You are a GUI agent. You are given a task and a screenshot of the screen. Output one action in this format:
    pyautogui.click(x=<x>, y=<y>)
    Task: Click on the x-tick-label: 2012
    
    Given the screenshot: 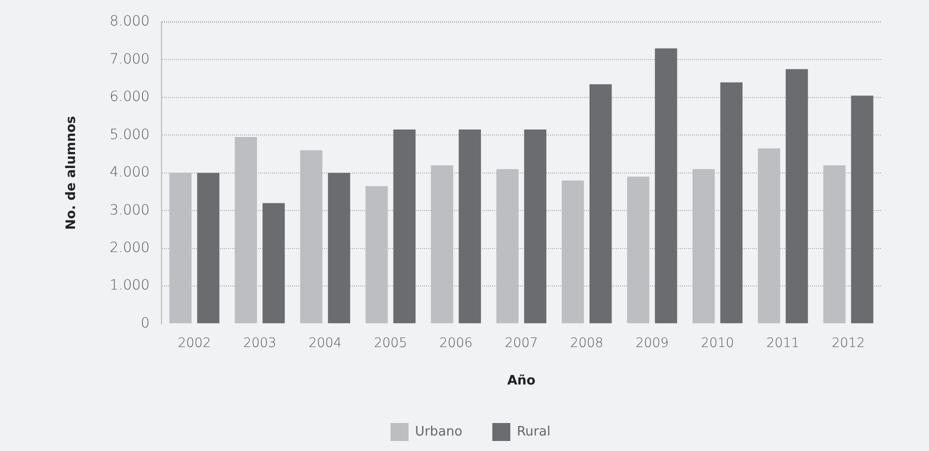 What is the action you would take?
    pyautogui.click(x=848, y=343)
    